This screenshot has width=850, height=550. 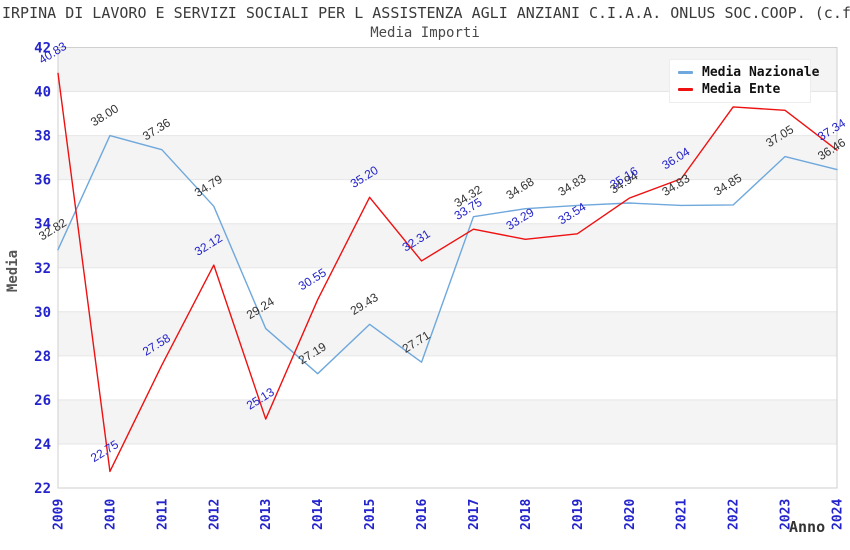 What do you see at coordinates (42, 357) in the screenshot?
I see `y-tick-label: 28` at bounding box center [42, 357].